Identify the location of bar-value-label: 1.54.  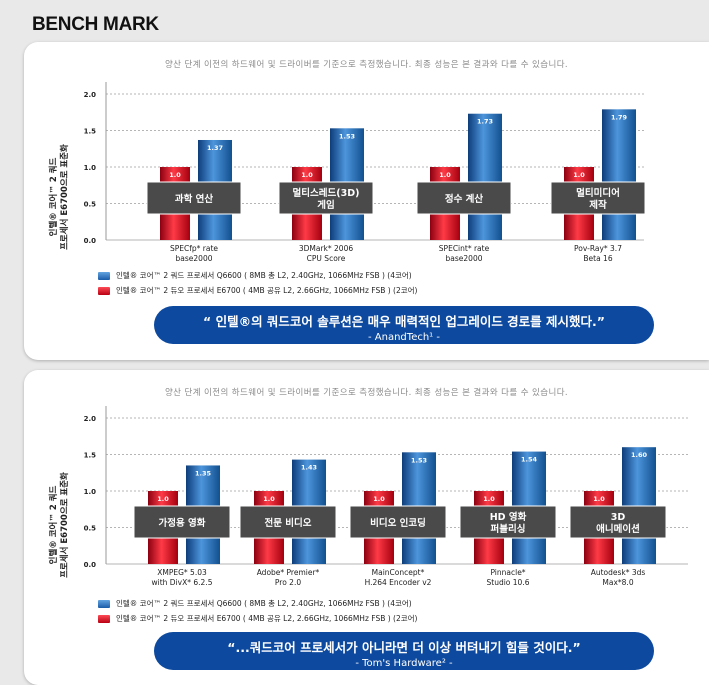
(529, 460).